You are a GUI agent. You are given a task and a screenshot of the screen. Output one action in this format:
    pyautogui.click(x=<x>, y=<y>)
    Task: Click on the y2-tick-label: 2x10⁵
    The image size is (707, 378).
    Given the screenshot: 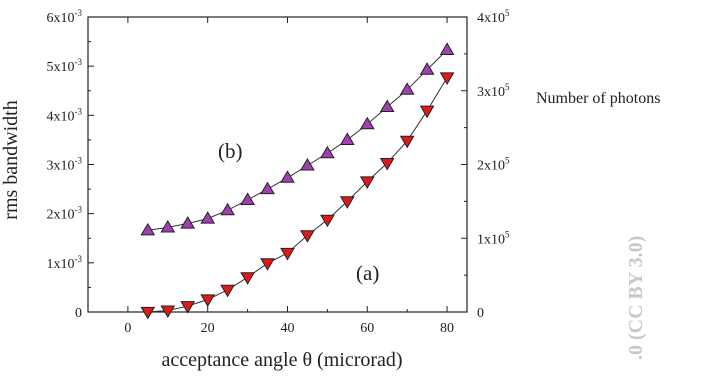 What is the action you would take?
    pyautogui.click(x=493, y=165)
    